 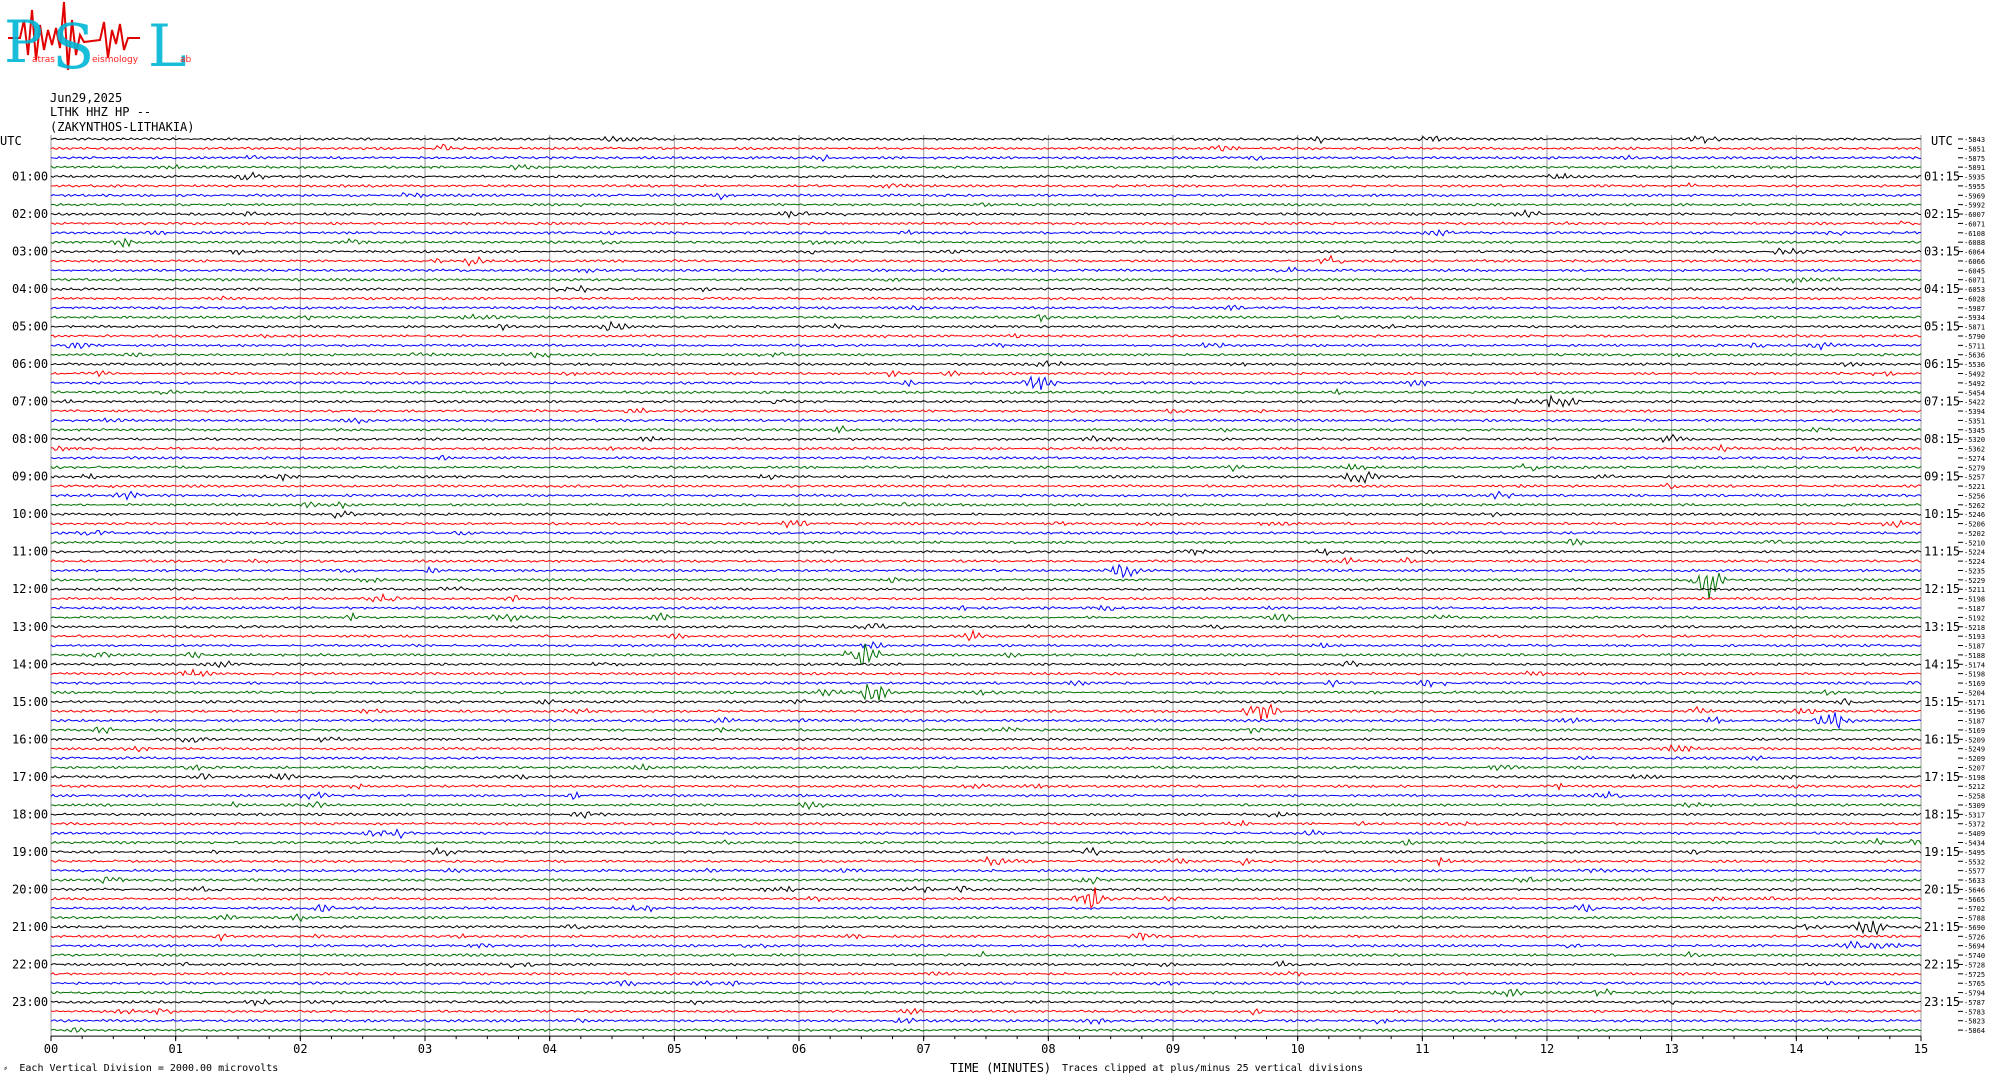 I want to click on x-tick-label: 13, so click(x=1671, y=1049).